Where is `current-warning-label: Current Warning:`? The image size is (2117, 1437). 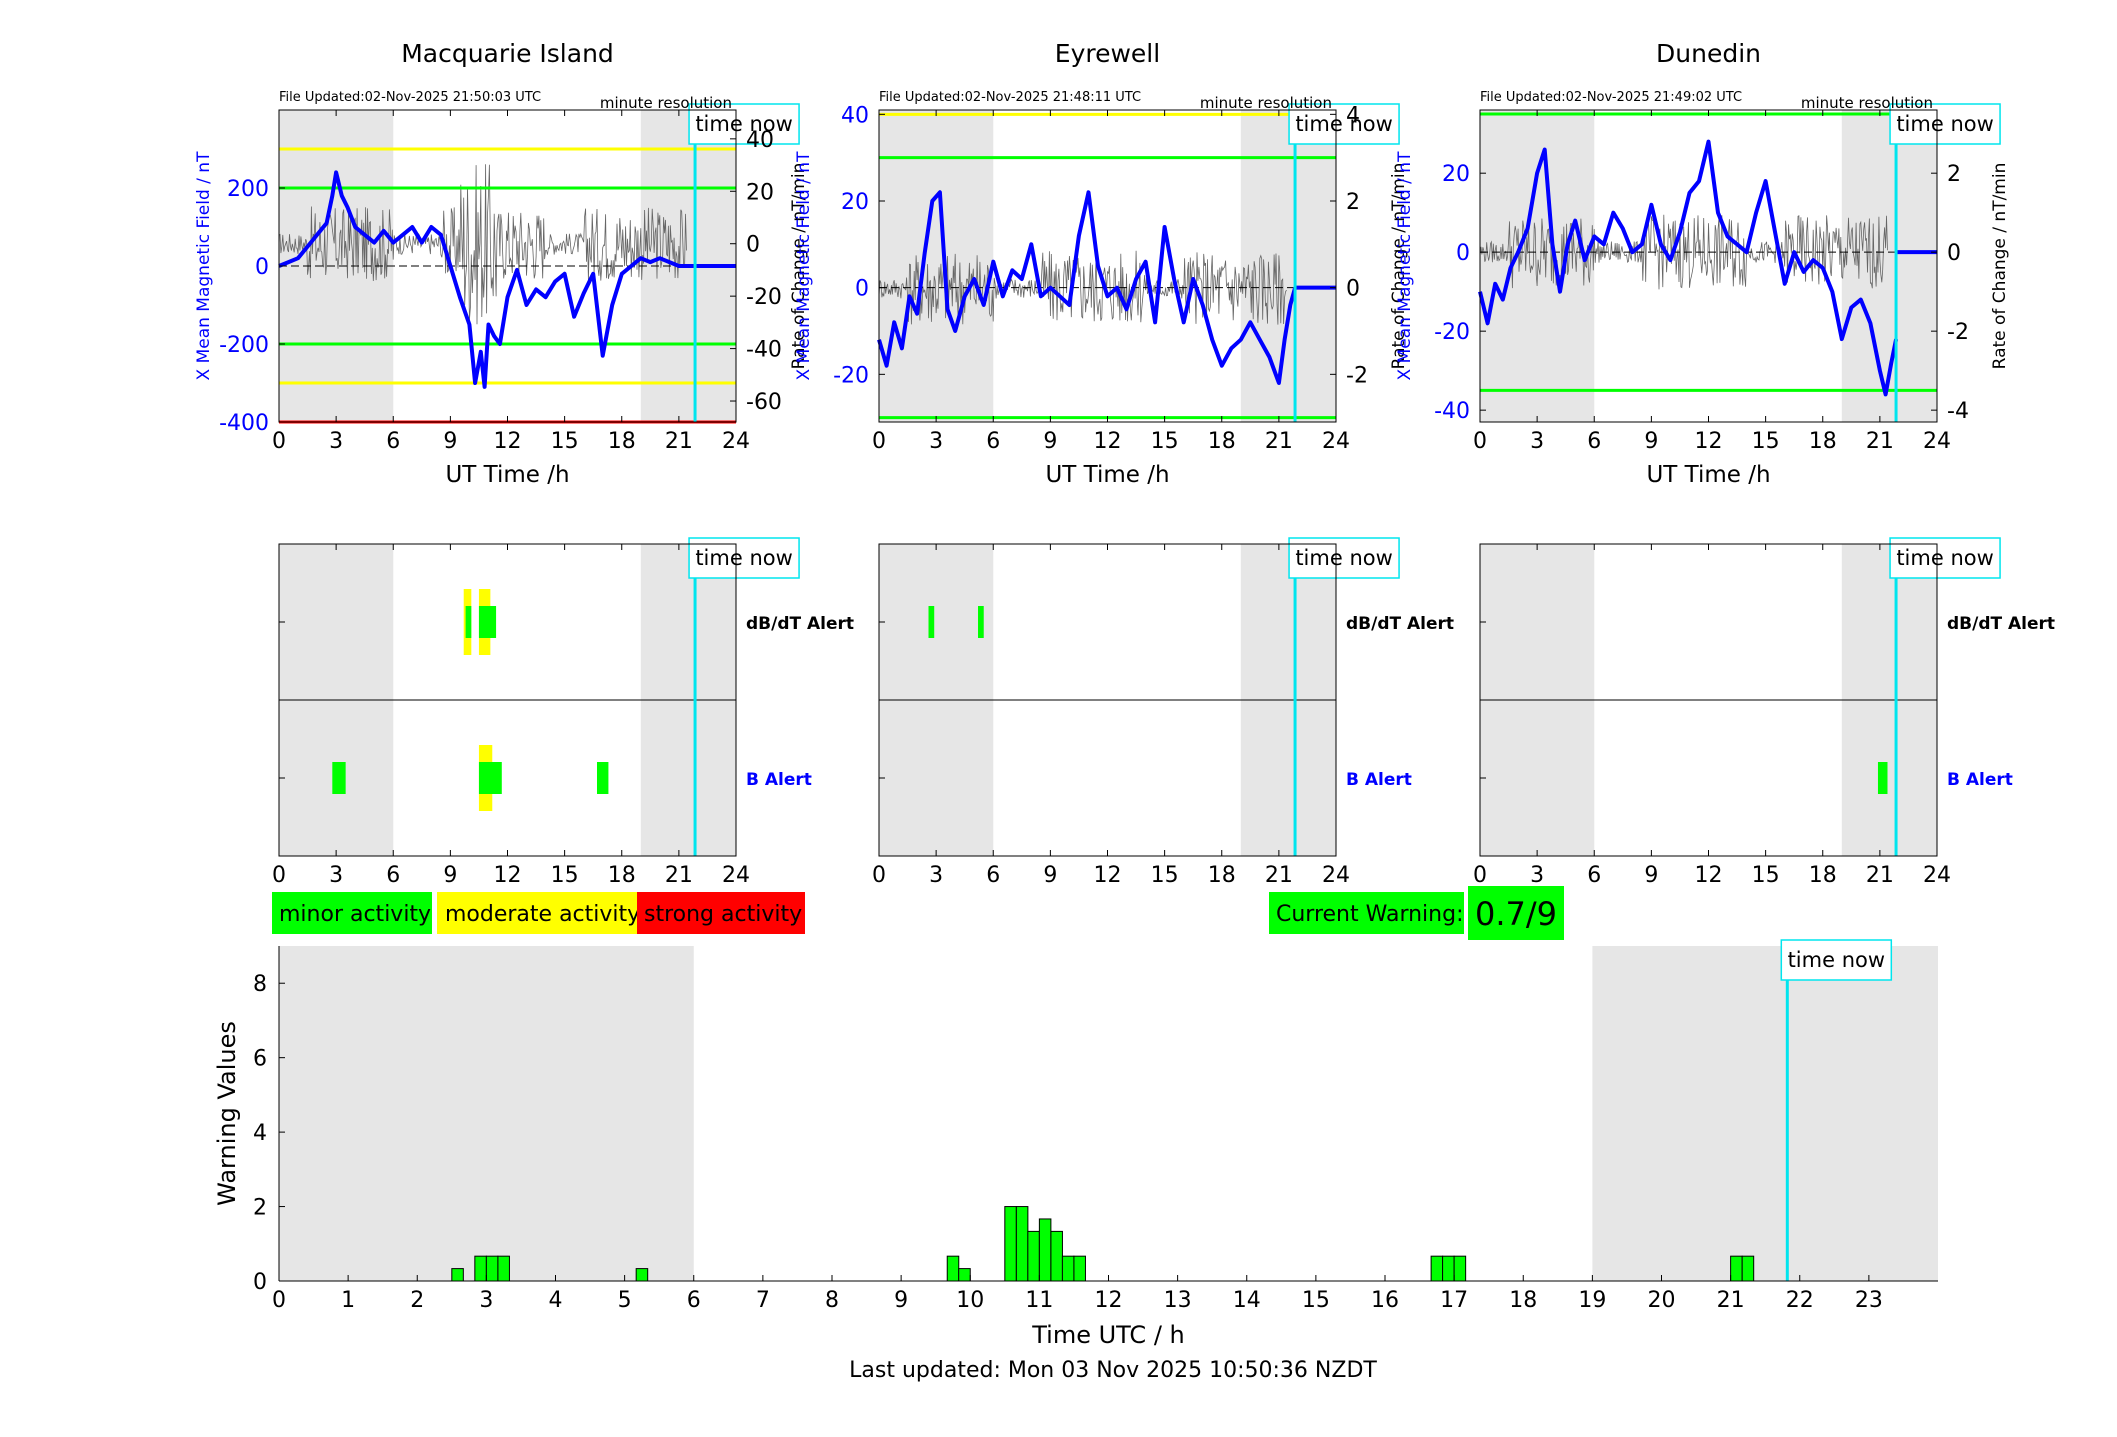 current-warning-label: Current Warning: is located at coordinates (1369, 914).